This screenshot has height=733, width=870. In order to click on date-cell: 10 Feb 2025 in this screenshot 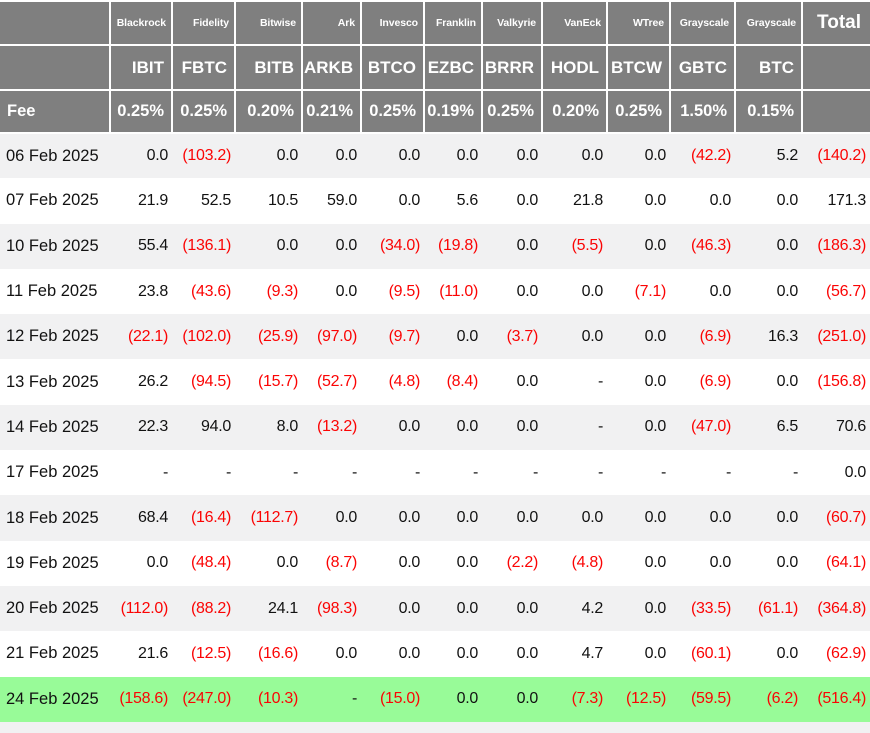, I will do `click(52, 245)`.